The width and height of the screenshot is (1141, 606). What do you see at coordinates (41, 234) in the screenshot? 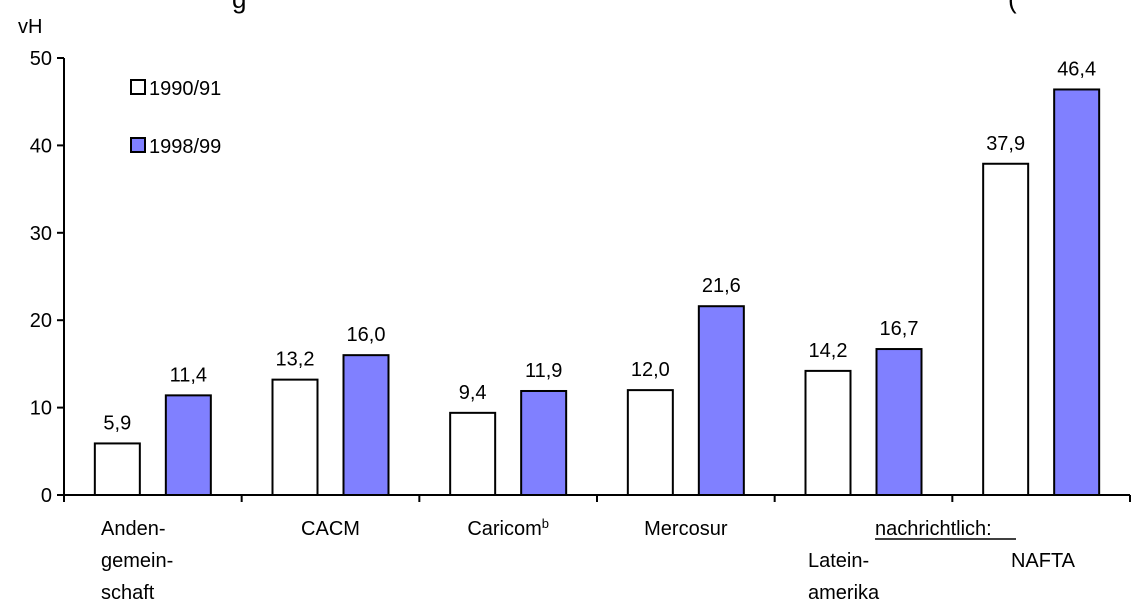
I see `y-tick-label: 30` at bounding box center [41, 234].